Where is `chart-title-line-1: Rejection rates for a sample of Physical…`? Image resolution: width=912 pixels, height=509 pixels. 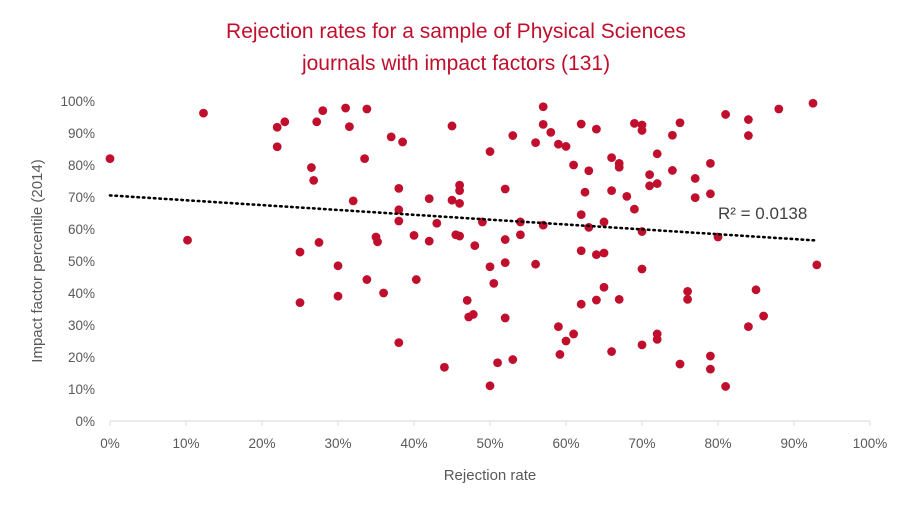 chart-title-line-1: Rejection rates for a sample of Physical… is located at coordinates (456, 31).